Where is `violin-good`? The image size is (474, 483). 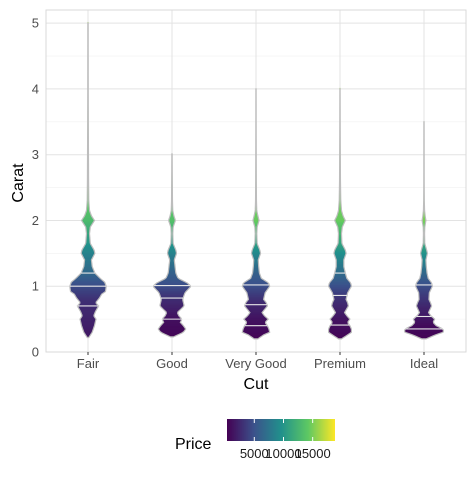
violin-good is located at coordinates (172, 245).